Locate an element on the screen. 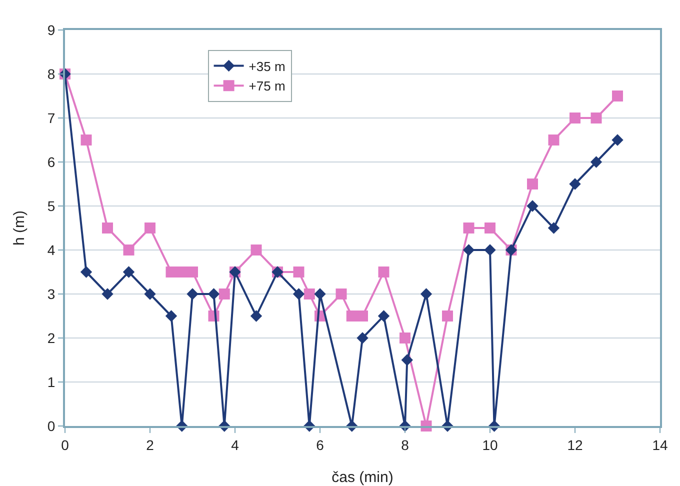 The width and height of the screenshot is (680, 486). y-tick-label: 9 is located at coordinates (51, 30).